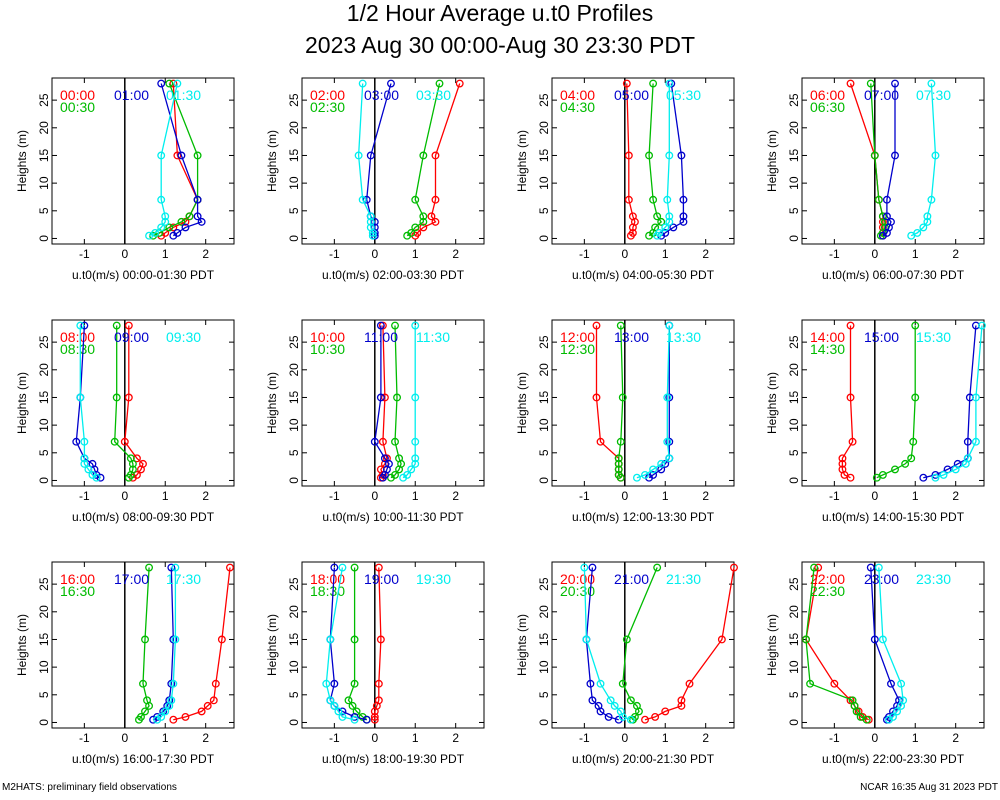 The image size is (1000, 800). I want to click on legend-label: 09:30, so click(183, 337).